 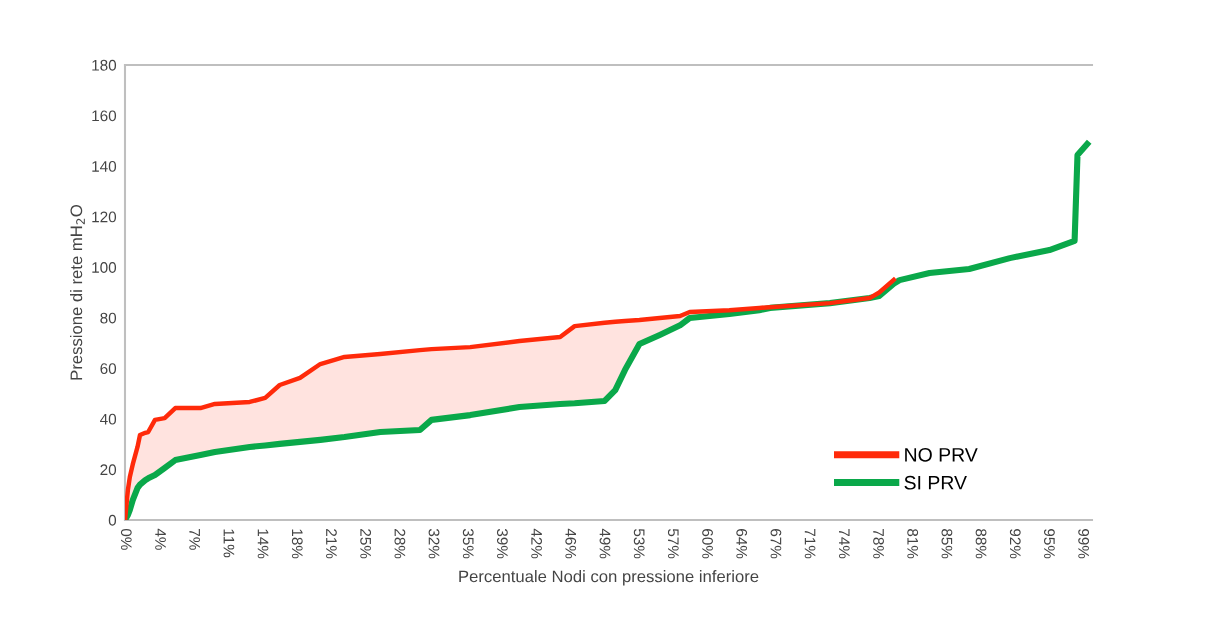 I want to click on y-tick-label: 60, so click(x=108, y=369).